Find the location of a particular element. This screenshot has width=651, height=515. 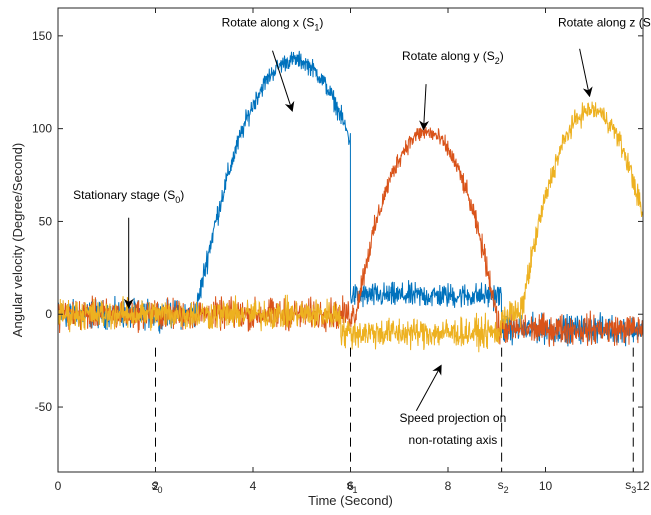

x-tick-label-5: 10 is located at coordinates (546, 486).